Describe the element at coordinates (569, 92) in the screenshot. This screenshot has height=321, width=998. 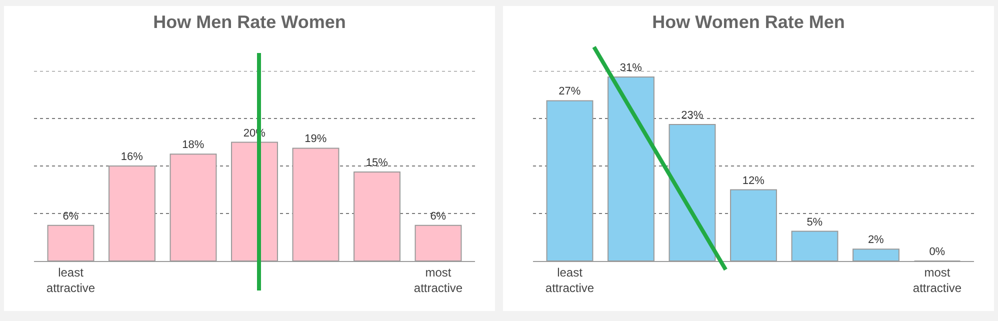
I see `data-label: 27%` at that location.